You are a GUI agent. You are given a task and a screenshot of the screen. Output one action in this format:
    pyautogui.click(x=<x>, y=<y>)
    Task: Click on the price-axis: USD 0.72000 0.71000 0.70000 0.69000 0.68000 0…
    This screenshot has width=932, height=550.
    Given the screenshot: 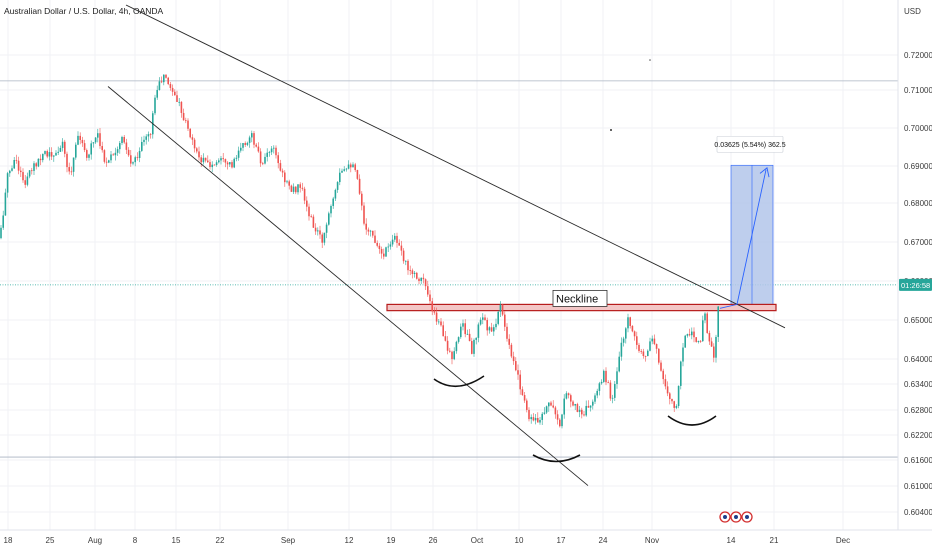 What is the action you would take?
    pyautogui.click(x=914, y=265)
    